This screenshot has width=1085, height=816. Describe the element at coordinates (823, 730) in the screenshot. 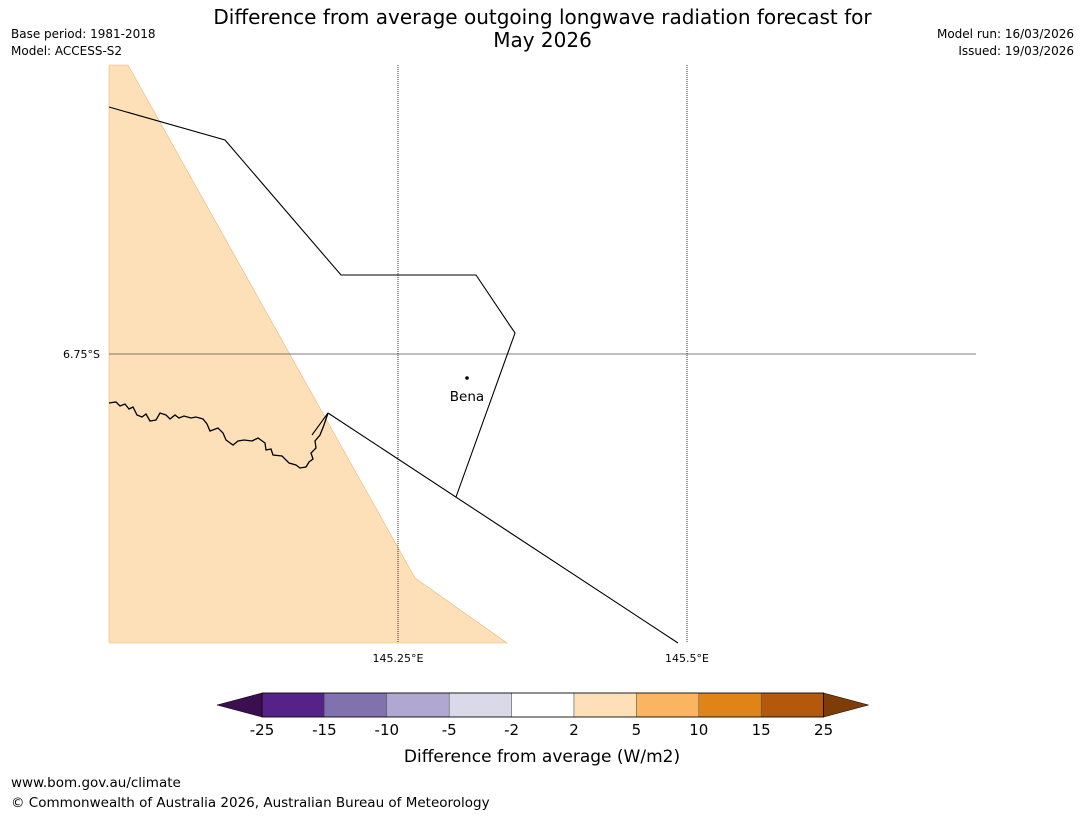

I see `colorbar-tick-label: 25` at that location.